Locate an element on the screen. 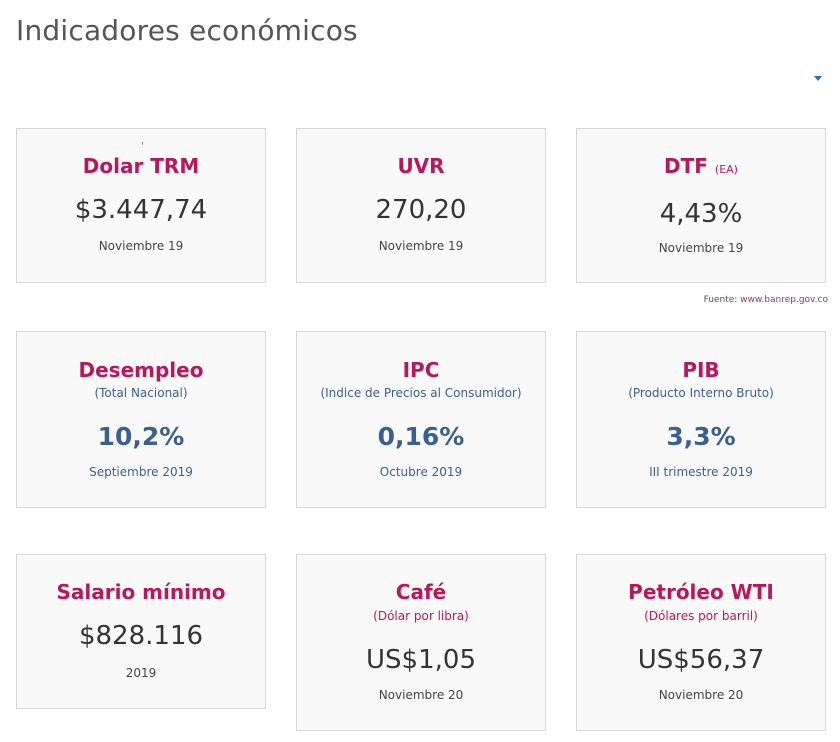 This screenshot has height=742, width=840. card-date: 2019 is located at coordinates (141, 673).